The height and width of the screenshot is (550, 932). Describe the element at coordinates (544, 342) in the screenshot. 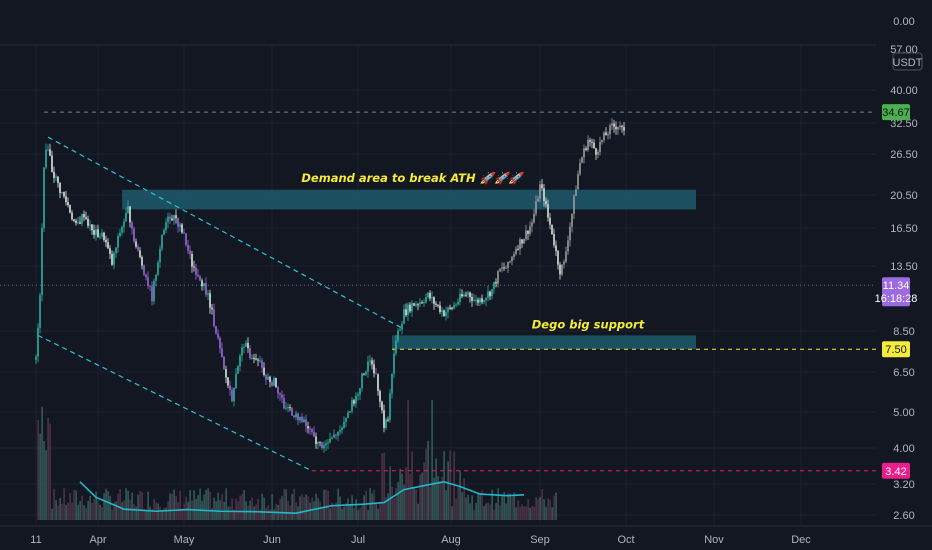

I see `support-zone` at that location.